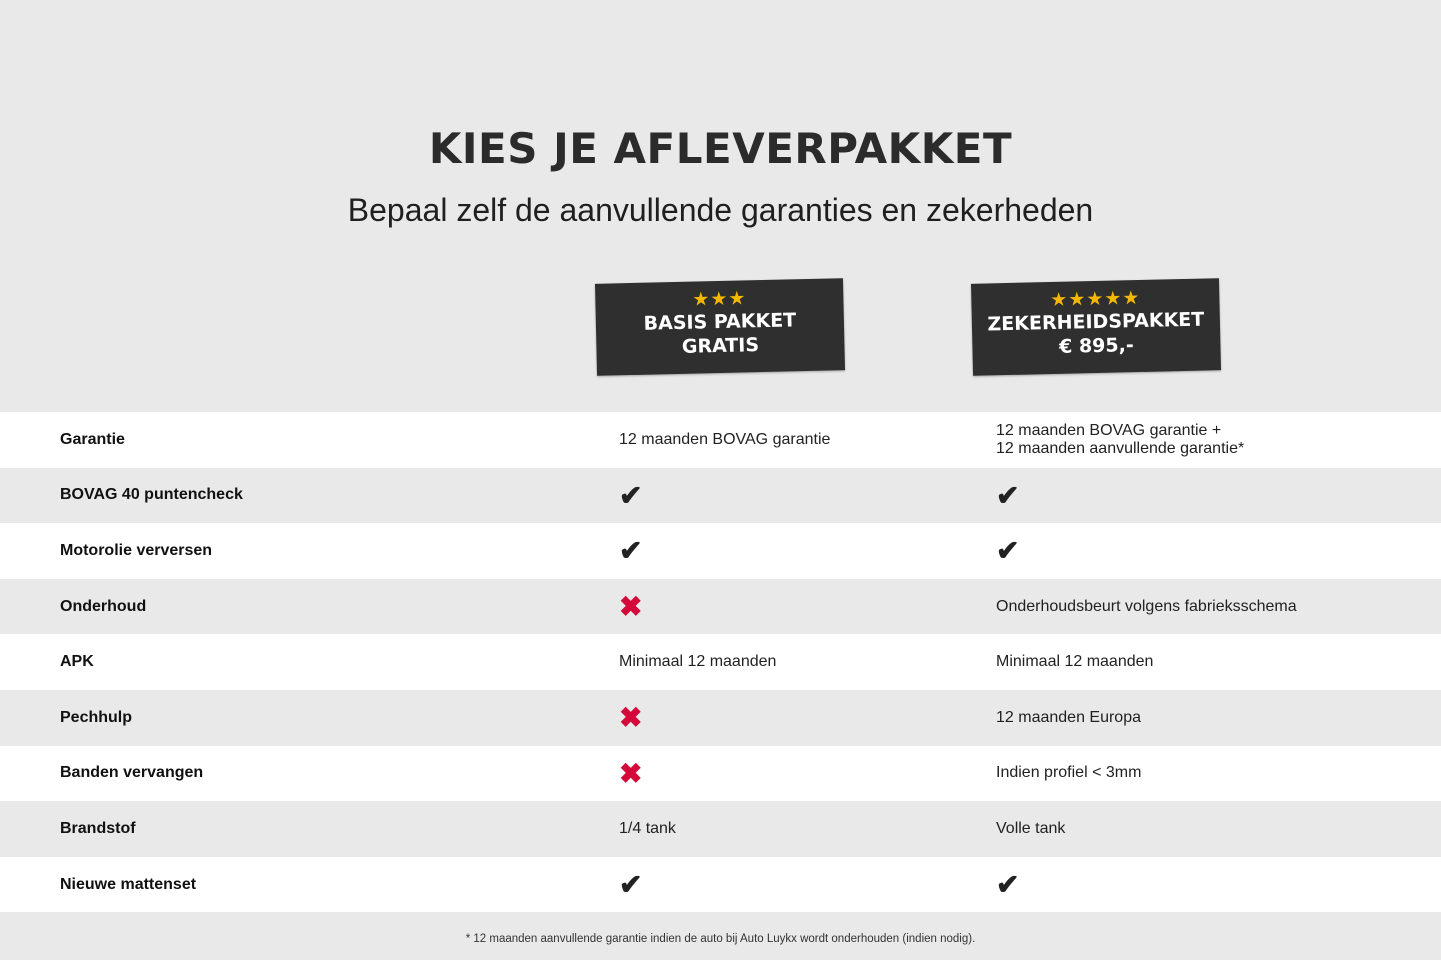  I want to click on cell-text: Indien profiel < 3mm, so click(1069, 773).